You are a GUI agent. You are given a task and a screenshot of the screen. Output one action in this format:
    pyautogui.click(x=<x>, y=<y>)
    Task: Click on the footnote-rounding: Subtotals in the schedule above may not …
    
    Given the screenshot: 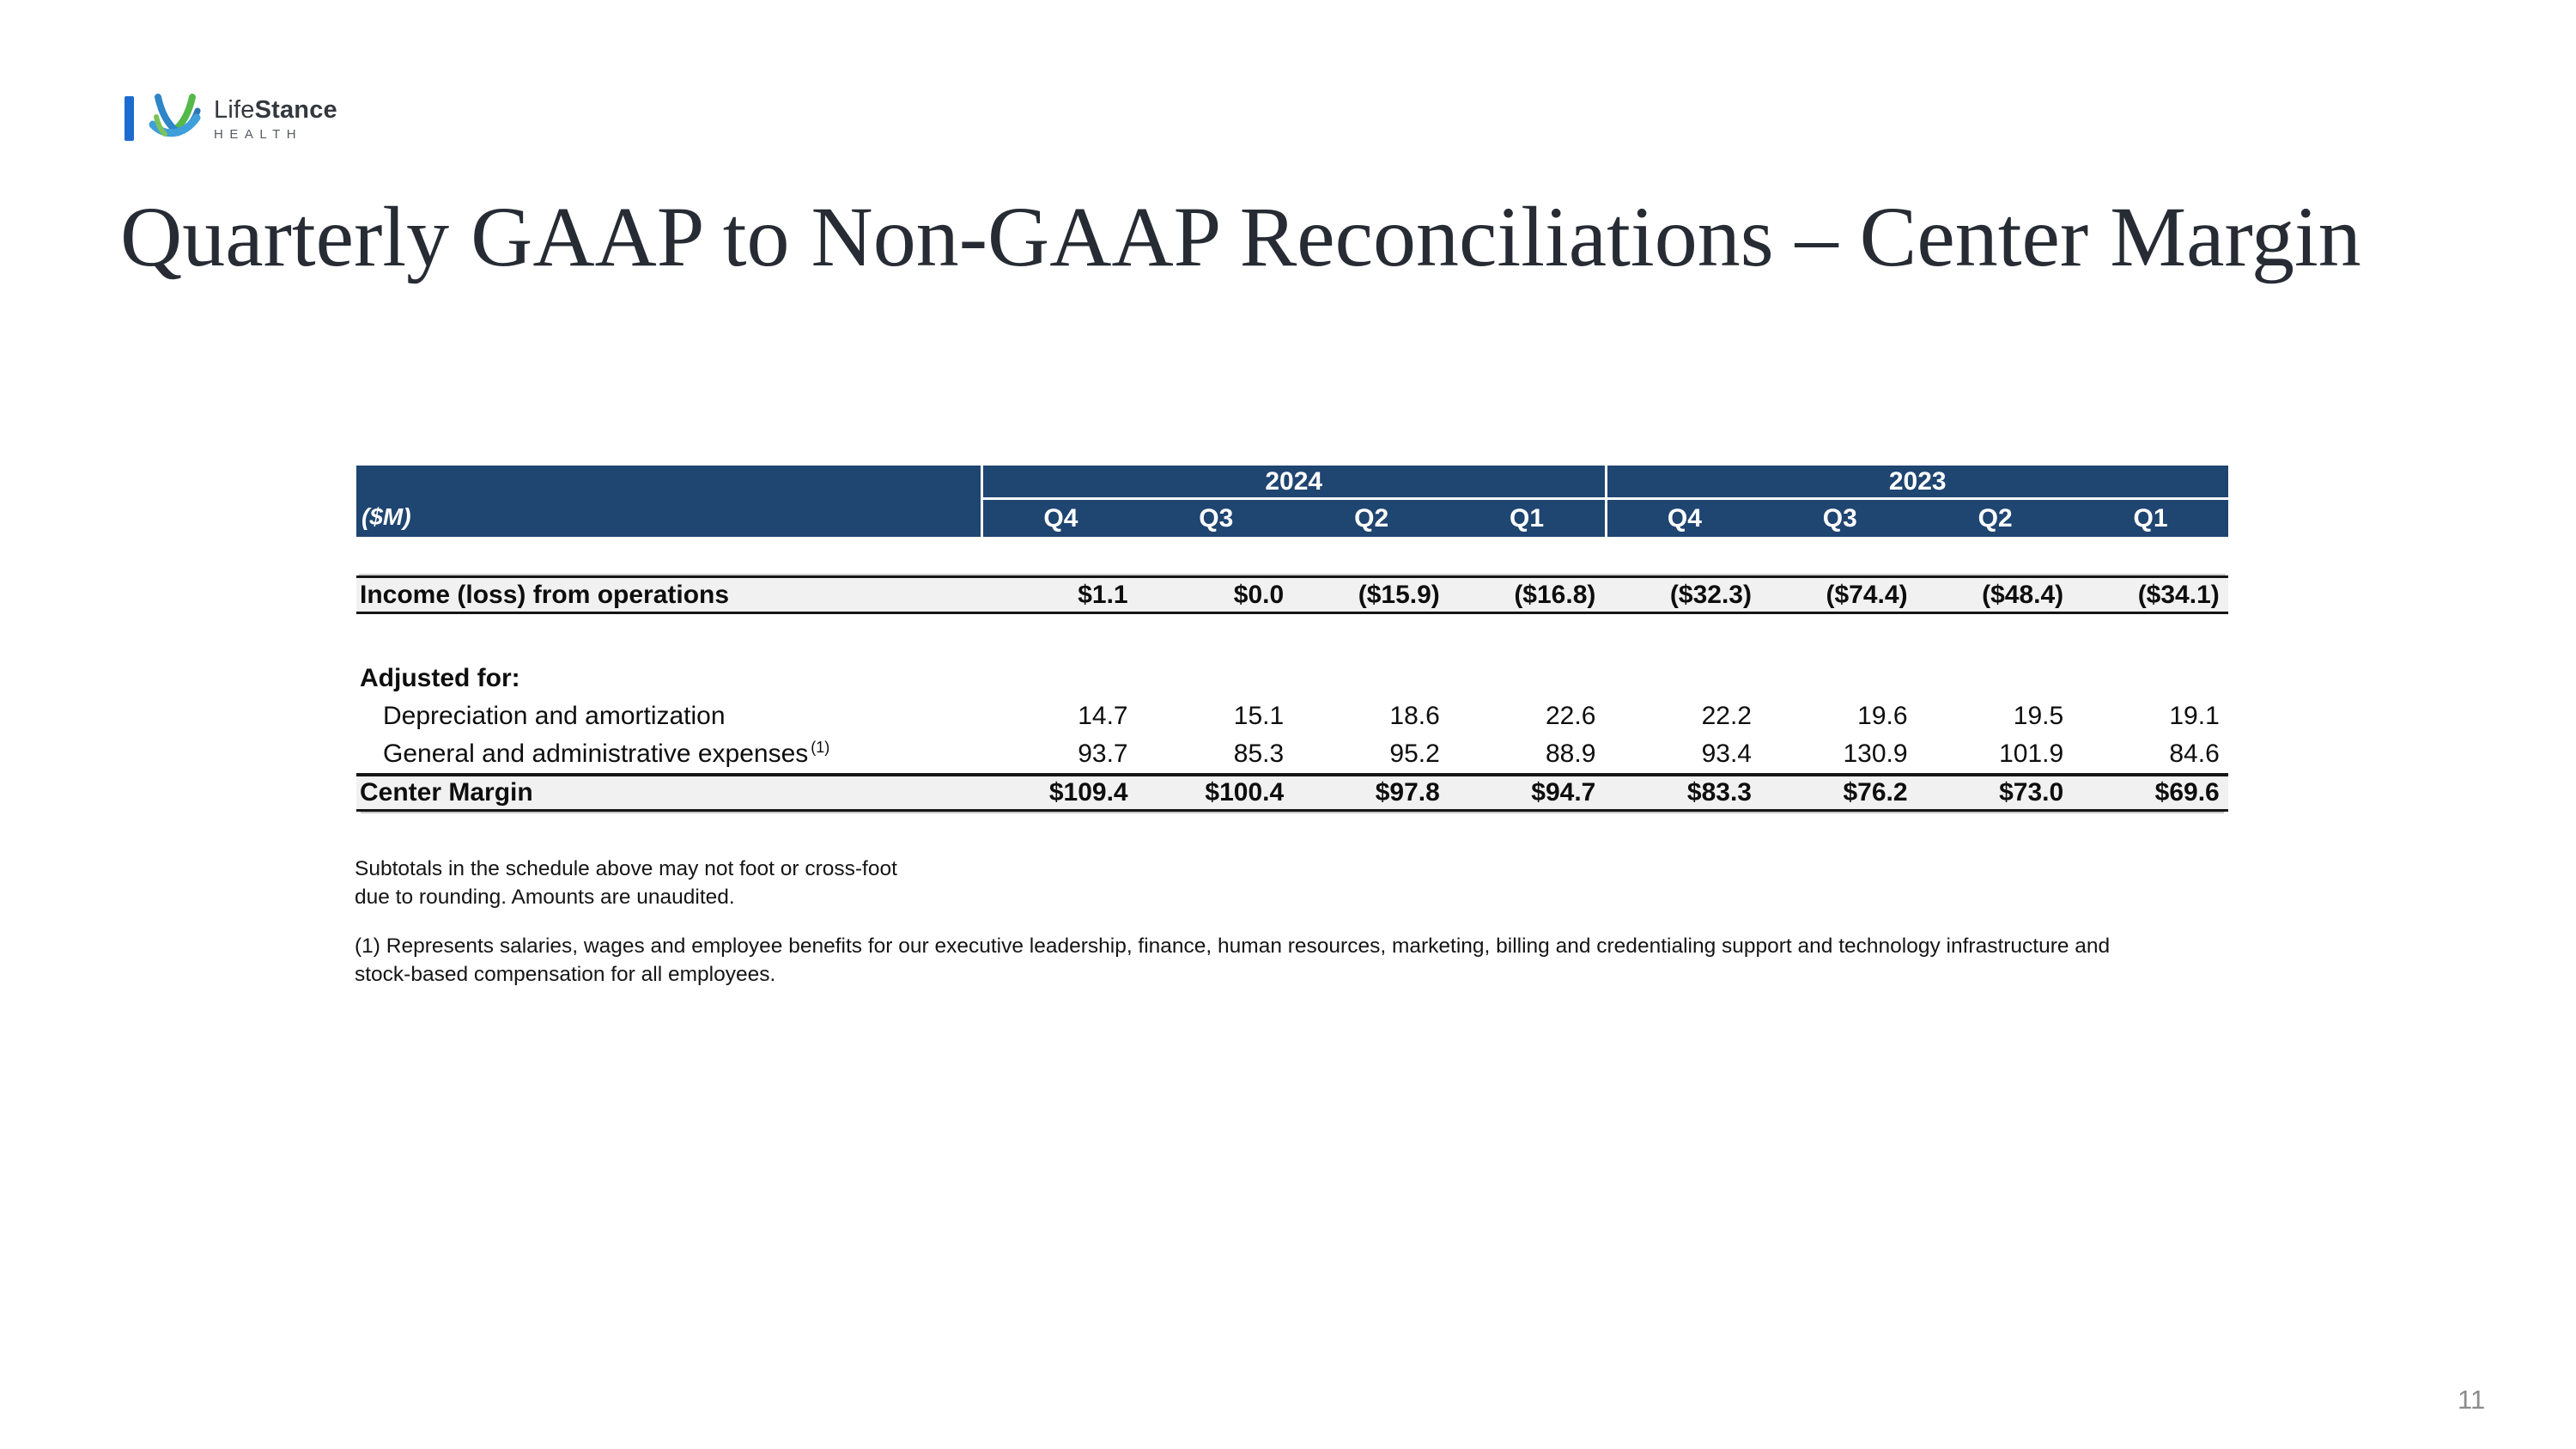 What is the action you would take?
    pyautogui.click(x=626, y=883)
    